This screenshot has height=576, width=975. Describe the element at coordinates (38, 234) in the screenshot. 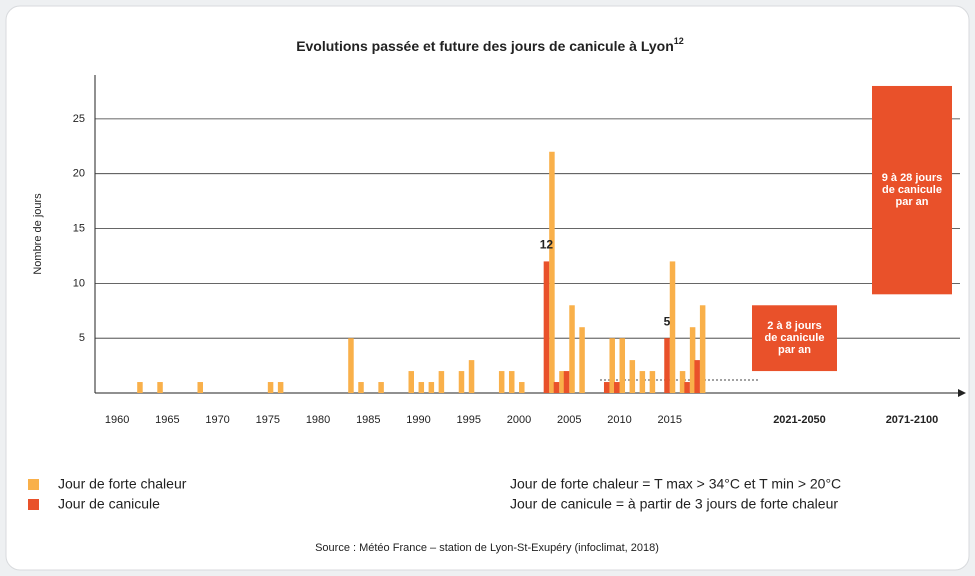

I see `y-axis-label: Nombre de jours` at that location.